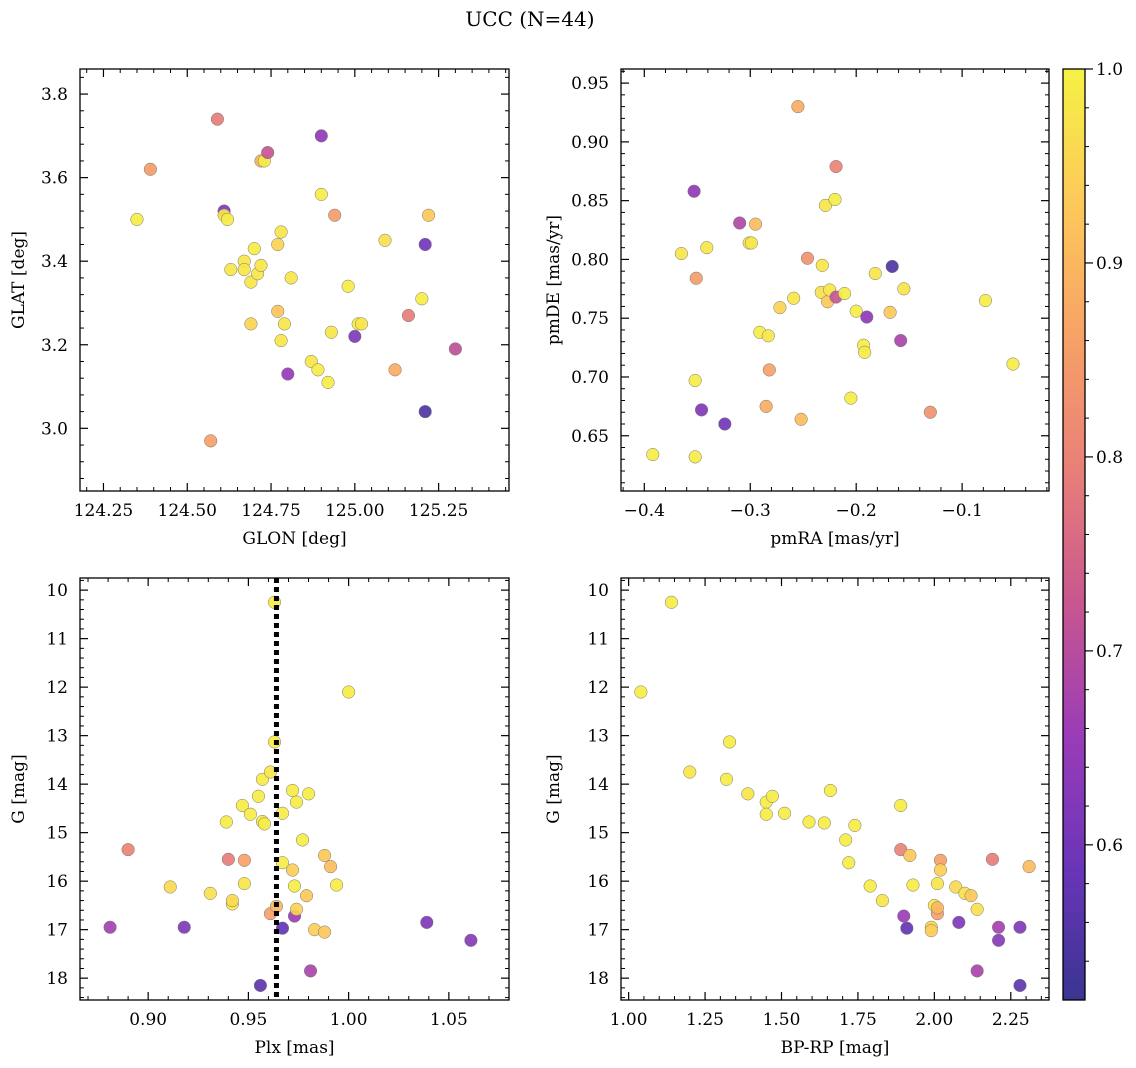 The image size is (1136, 1068). Describe the element at coordinates (590, 378) in the screenshot. I see `y-tick-label: 0.70` at that location.